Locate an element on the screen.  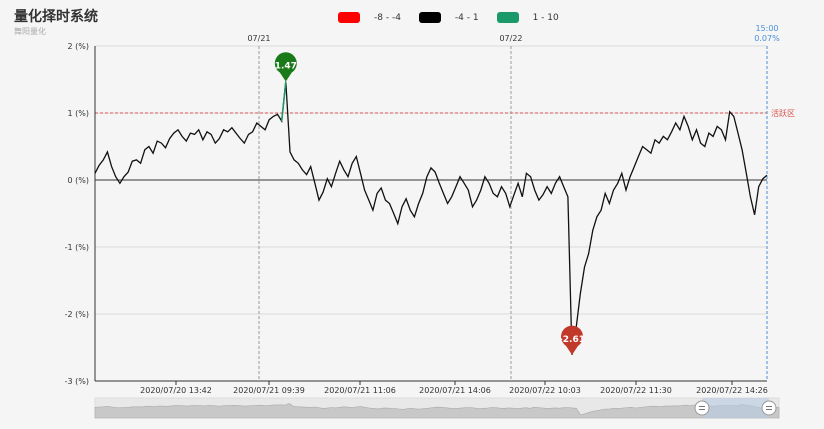
last-point-value: 0.07% is located at coordinates (767, 38).